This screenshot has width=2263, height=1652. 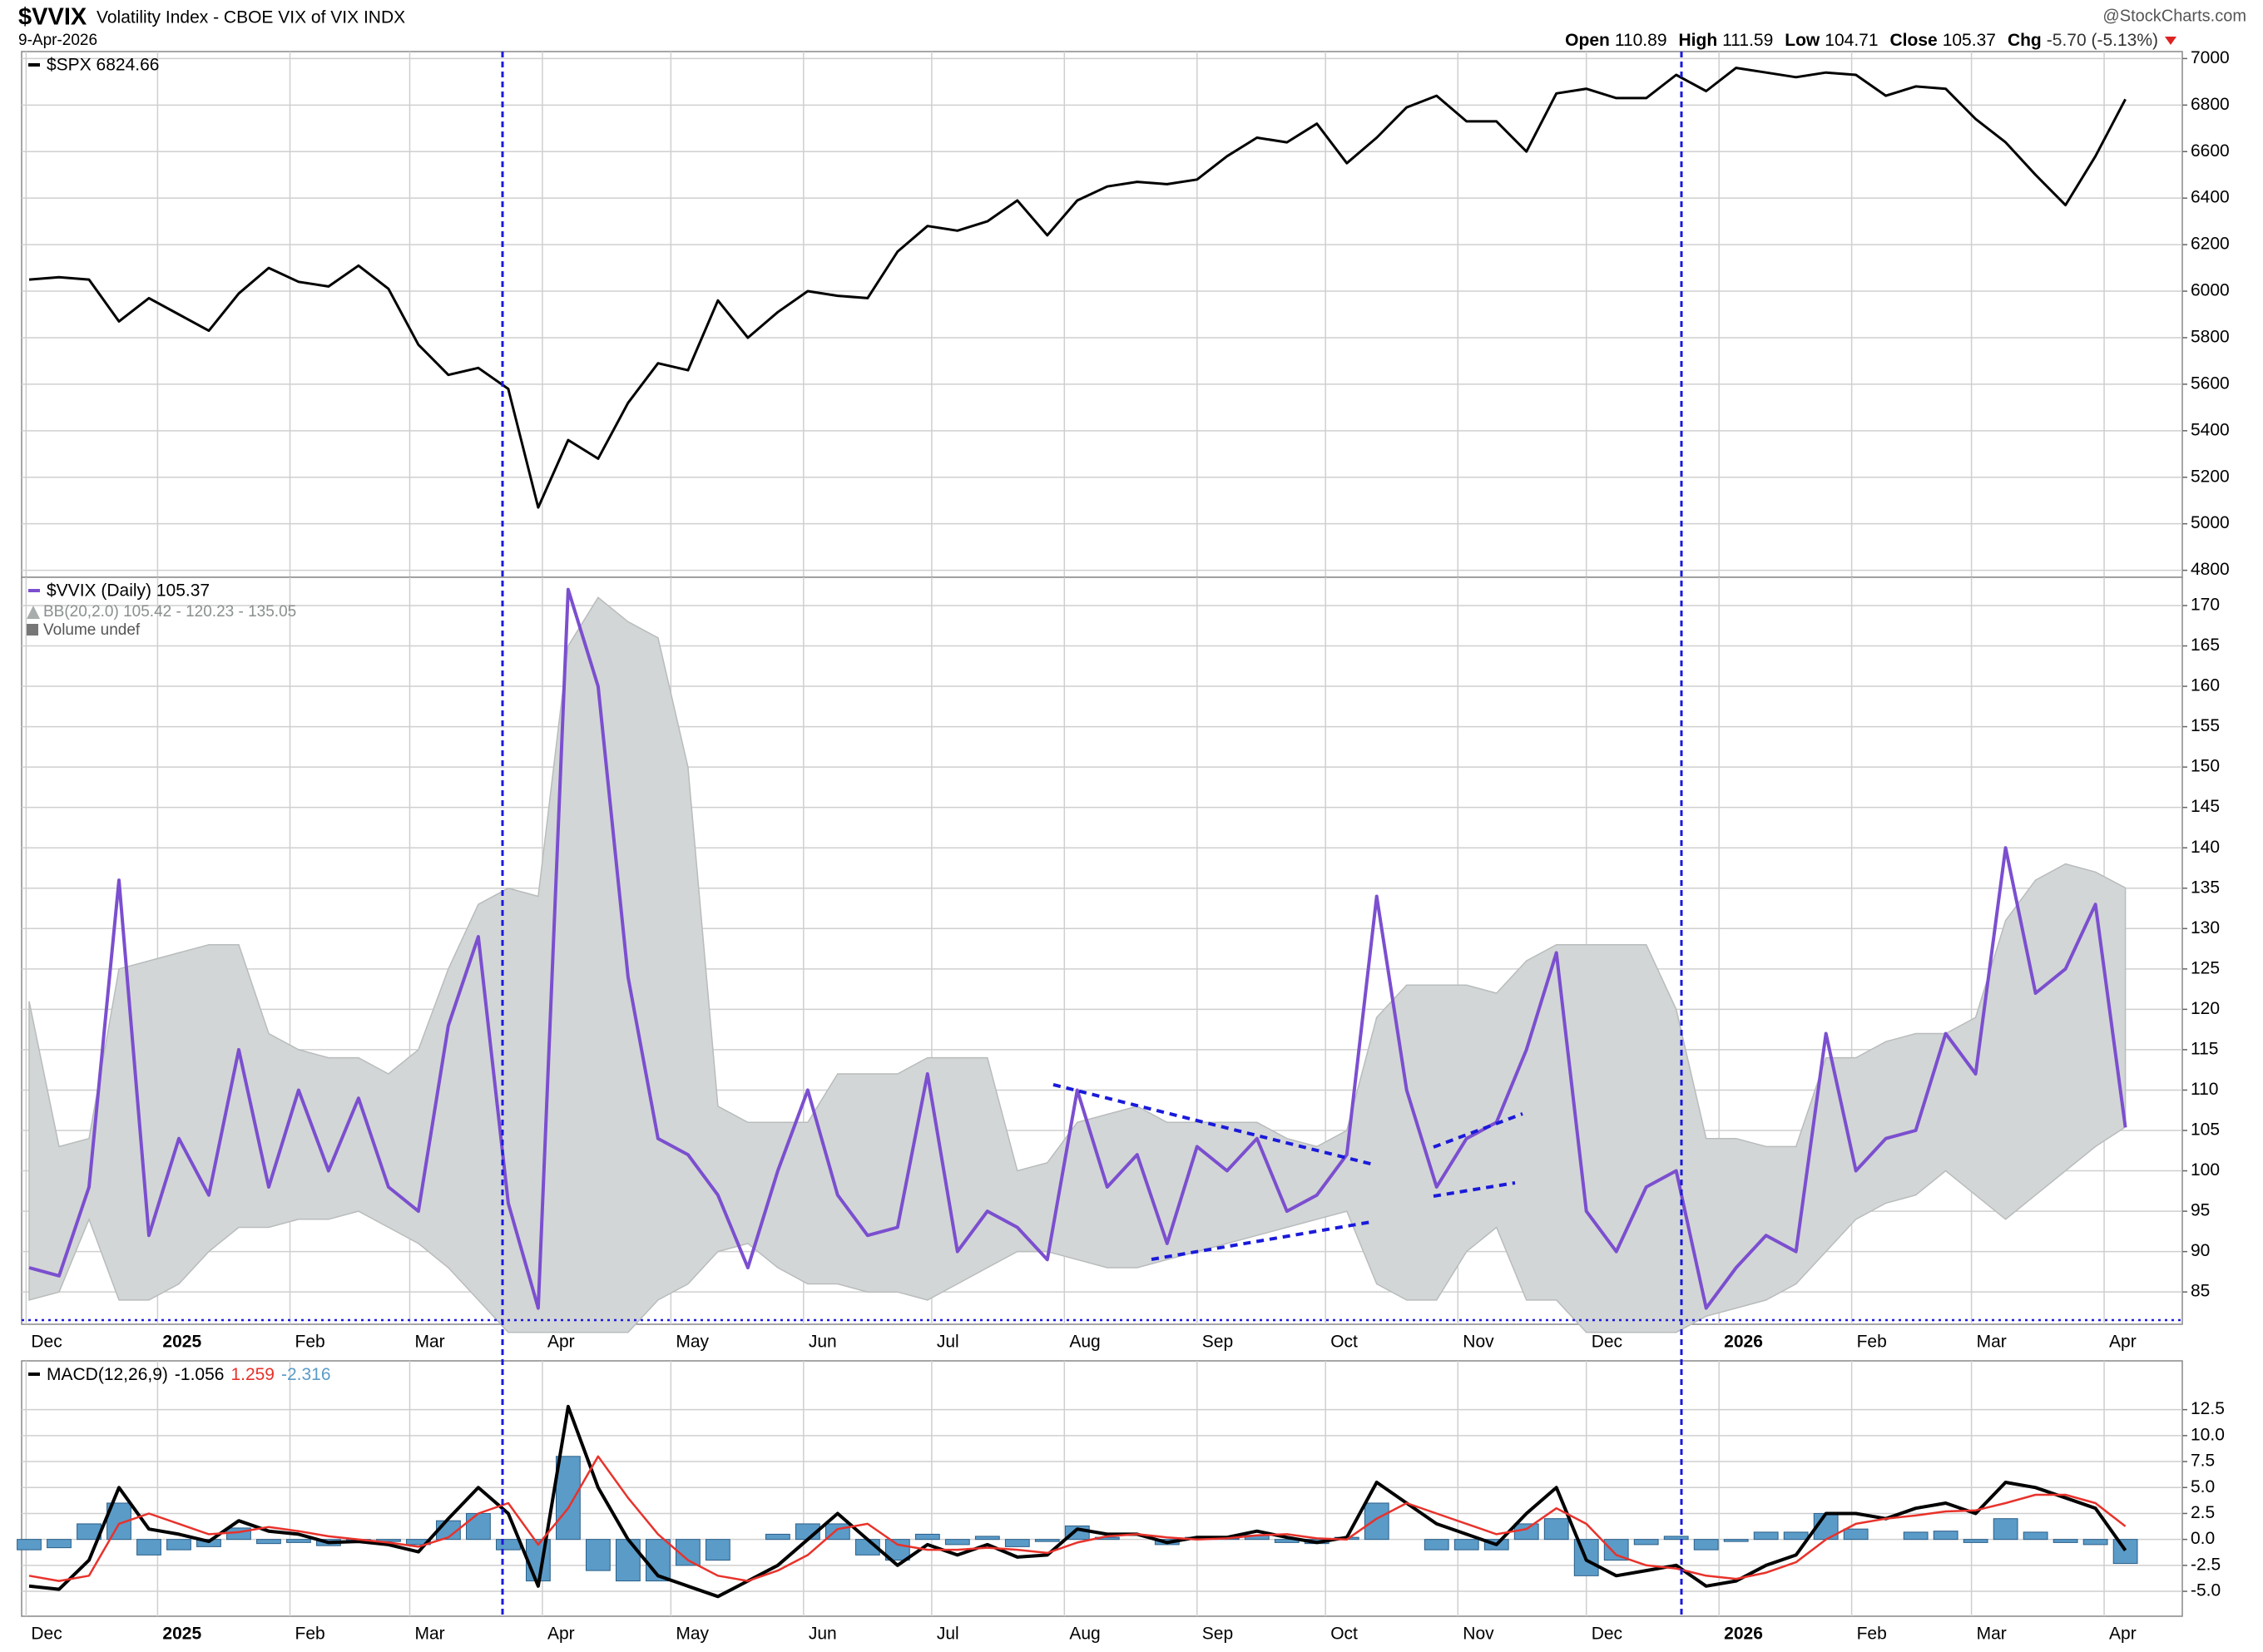 I want to click on y-tick-label: 2.5, so click(x=2203, y=1512).